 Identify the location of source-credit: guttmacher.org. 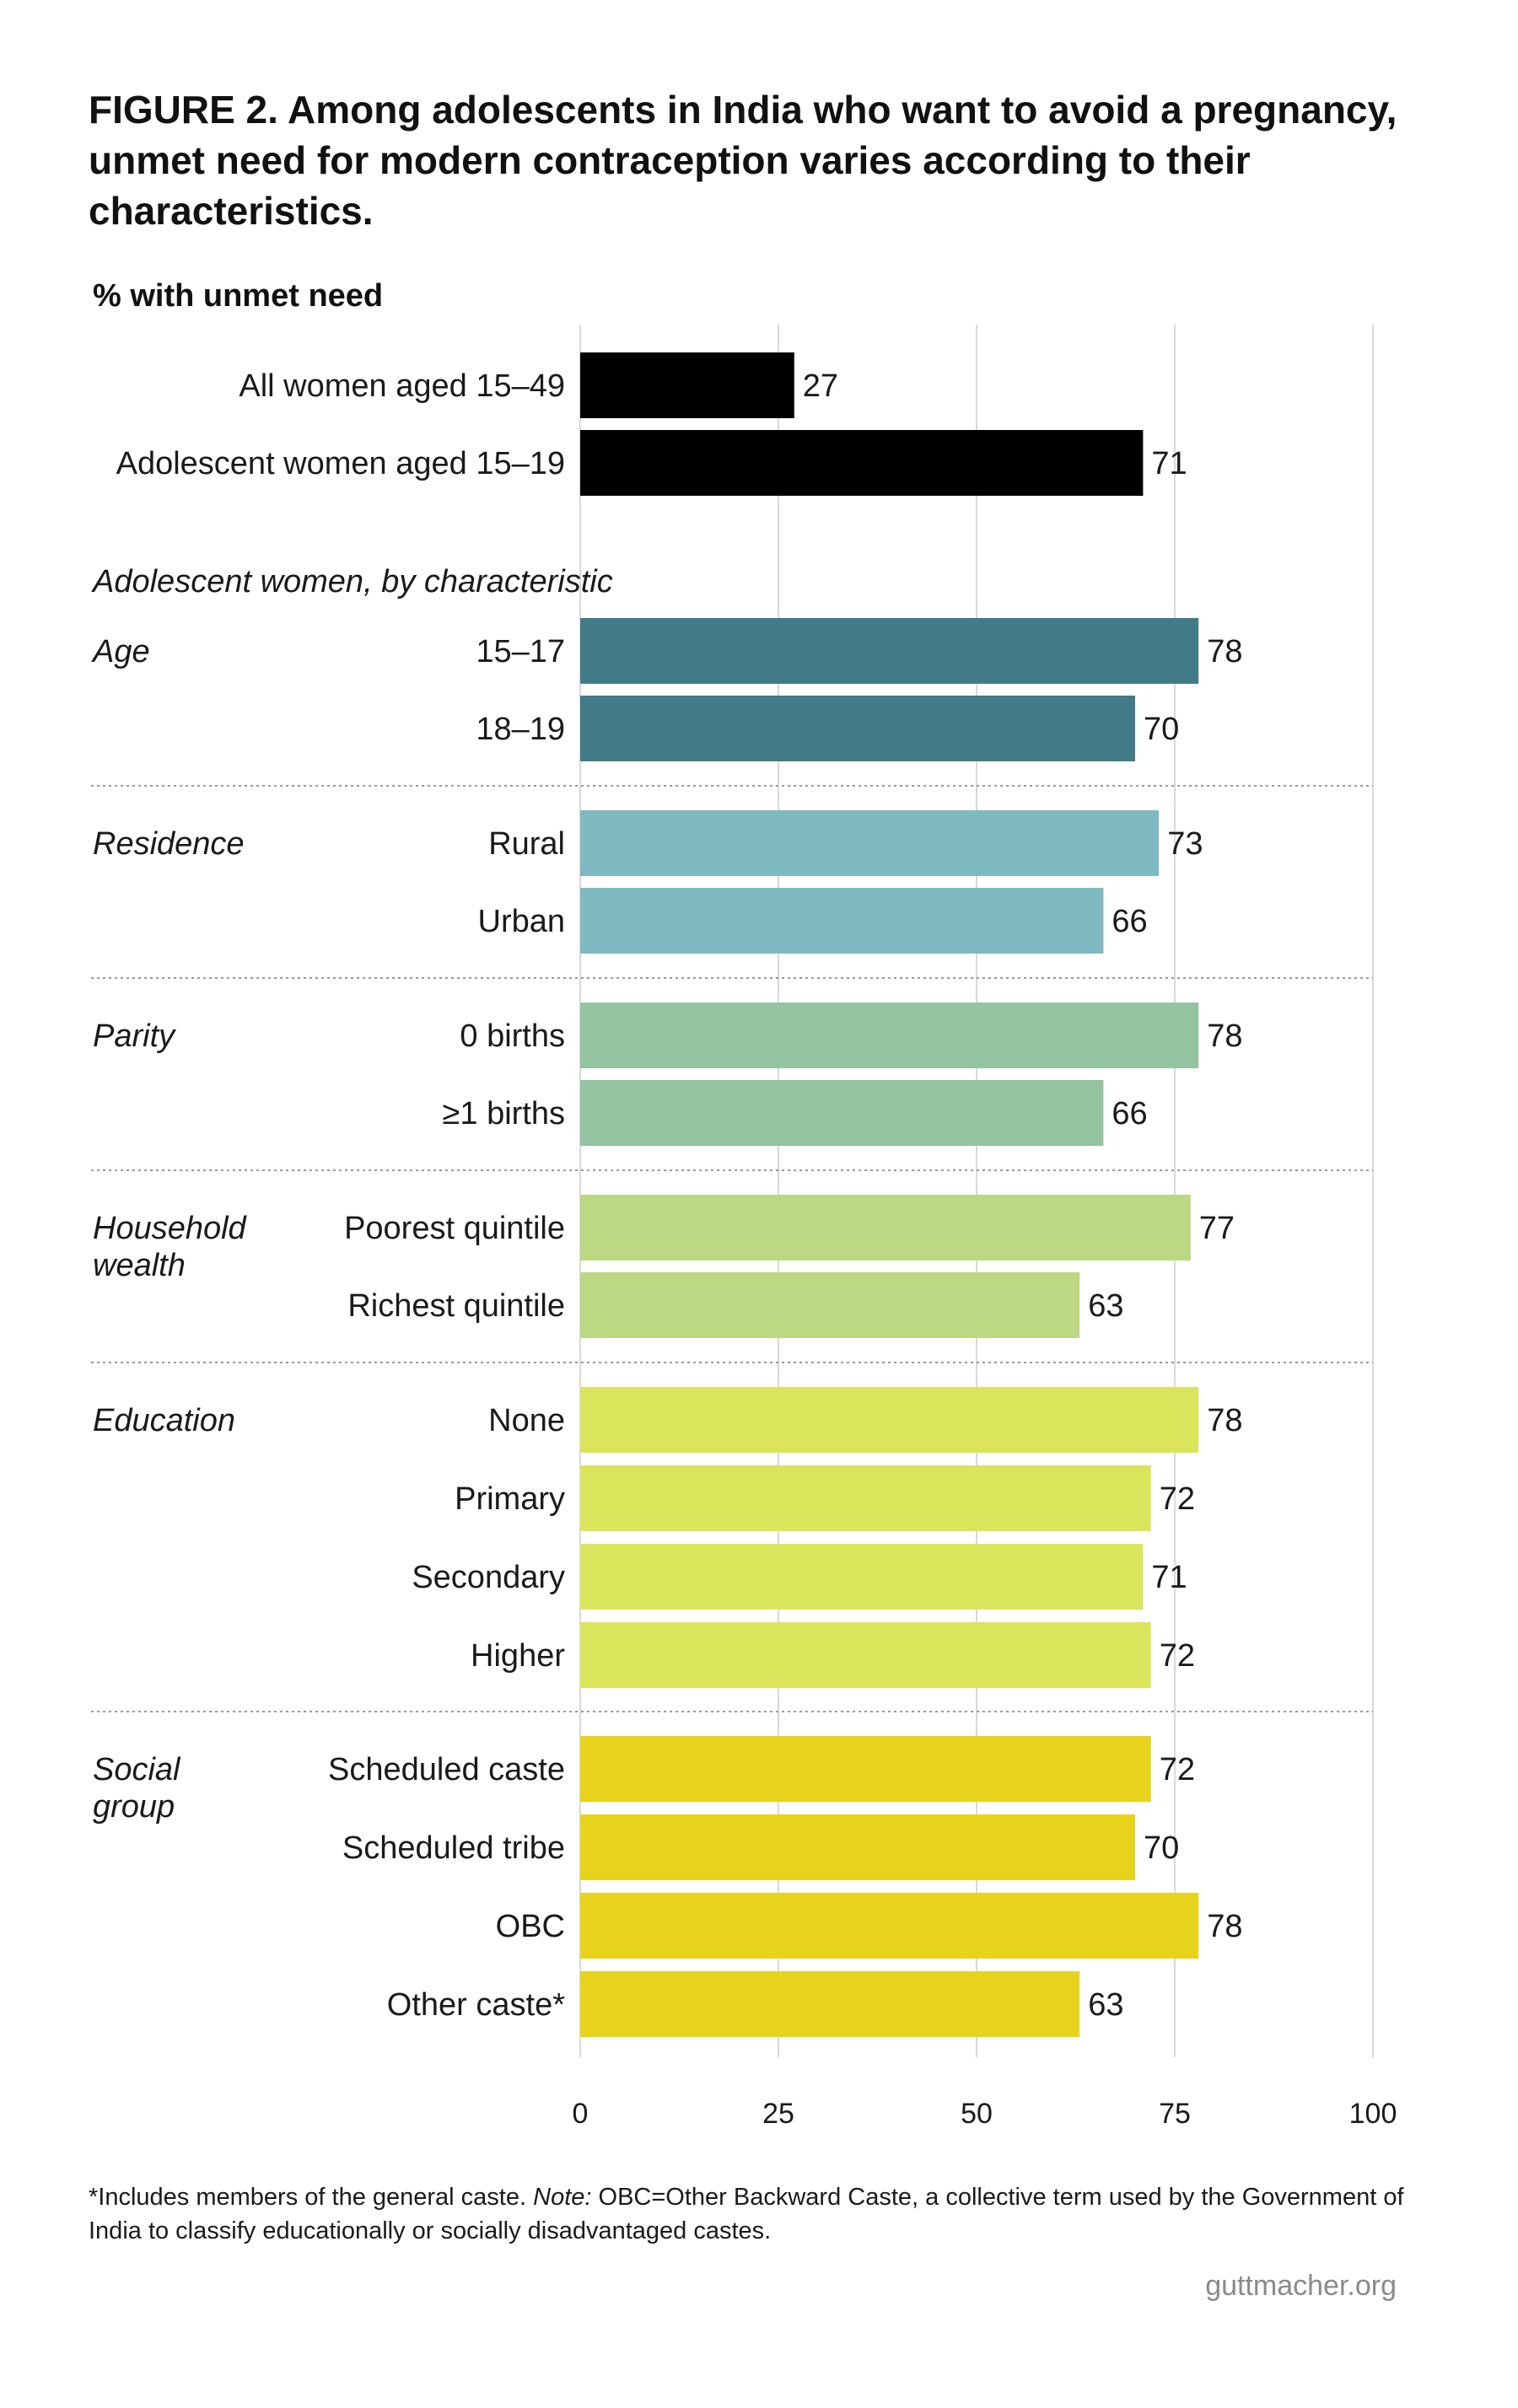
(1301, 2286).